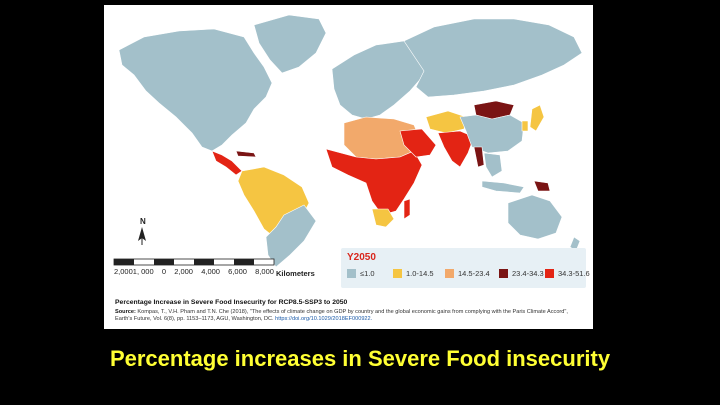 This screenshot has height=405, width=720. What do you see at coordinates (291, 236) in the screenshot?
I see `south-america-south` at bounding box center [291, 236].